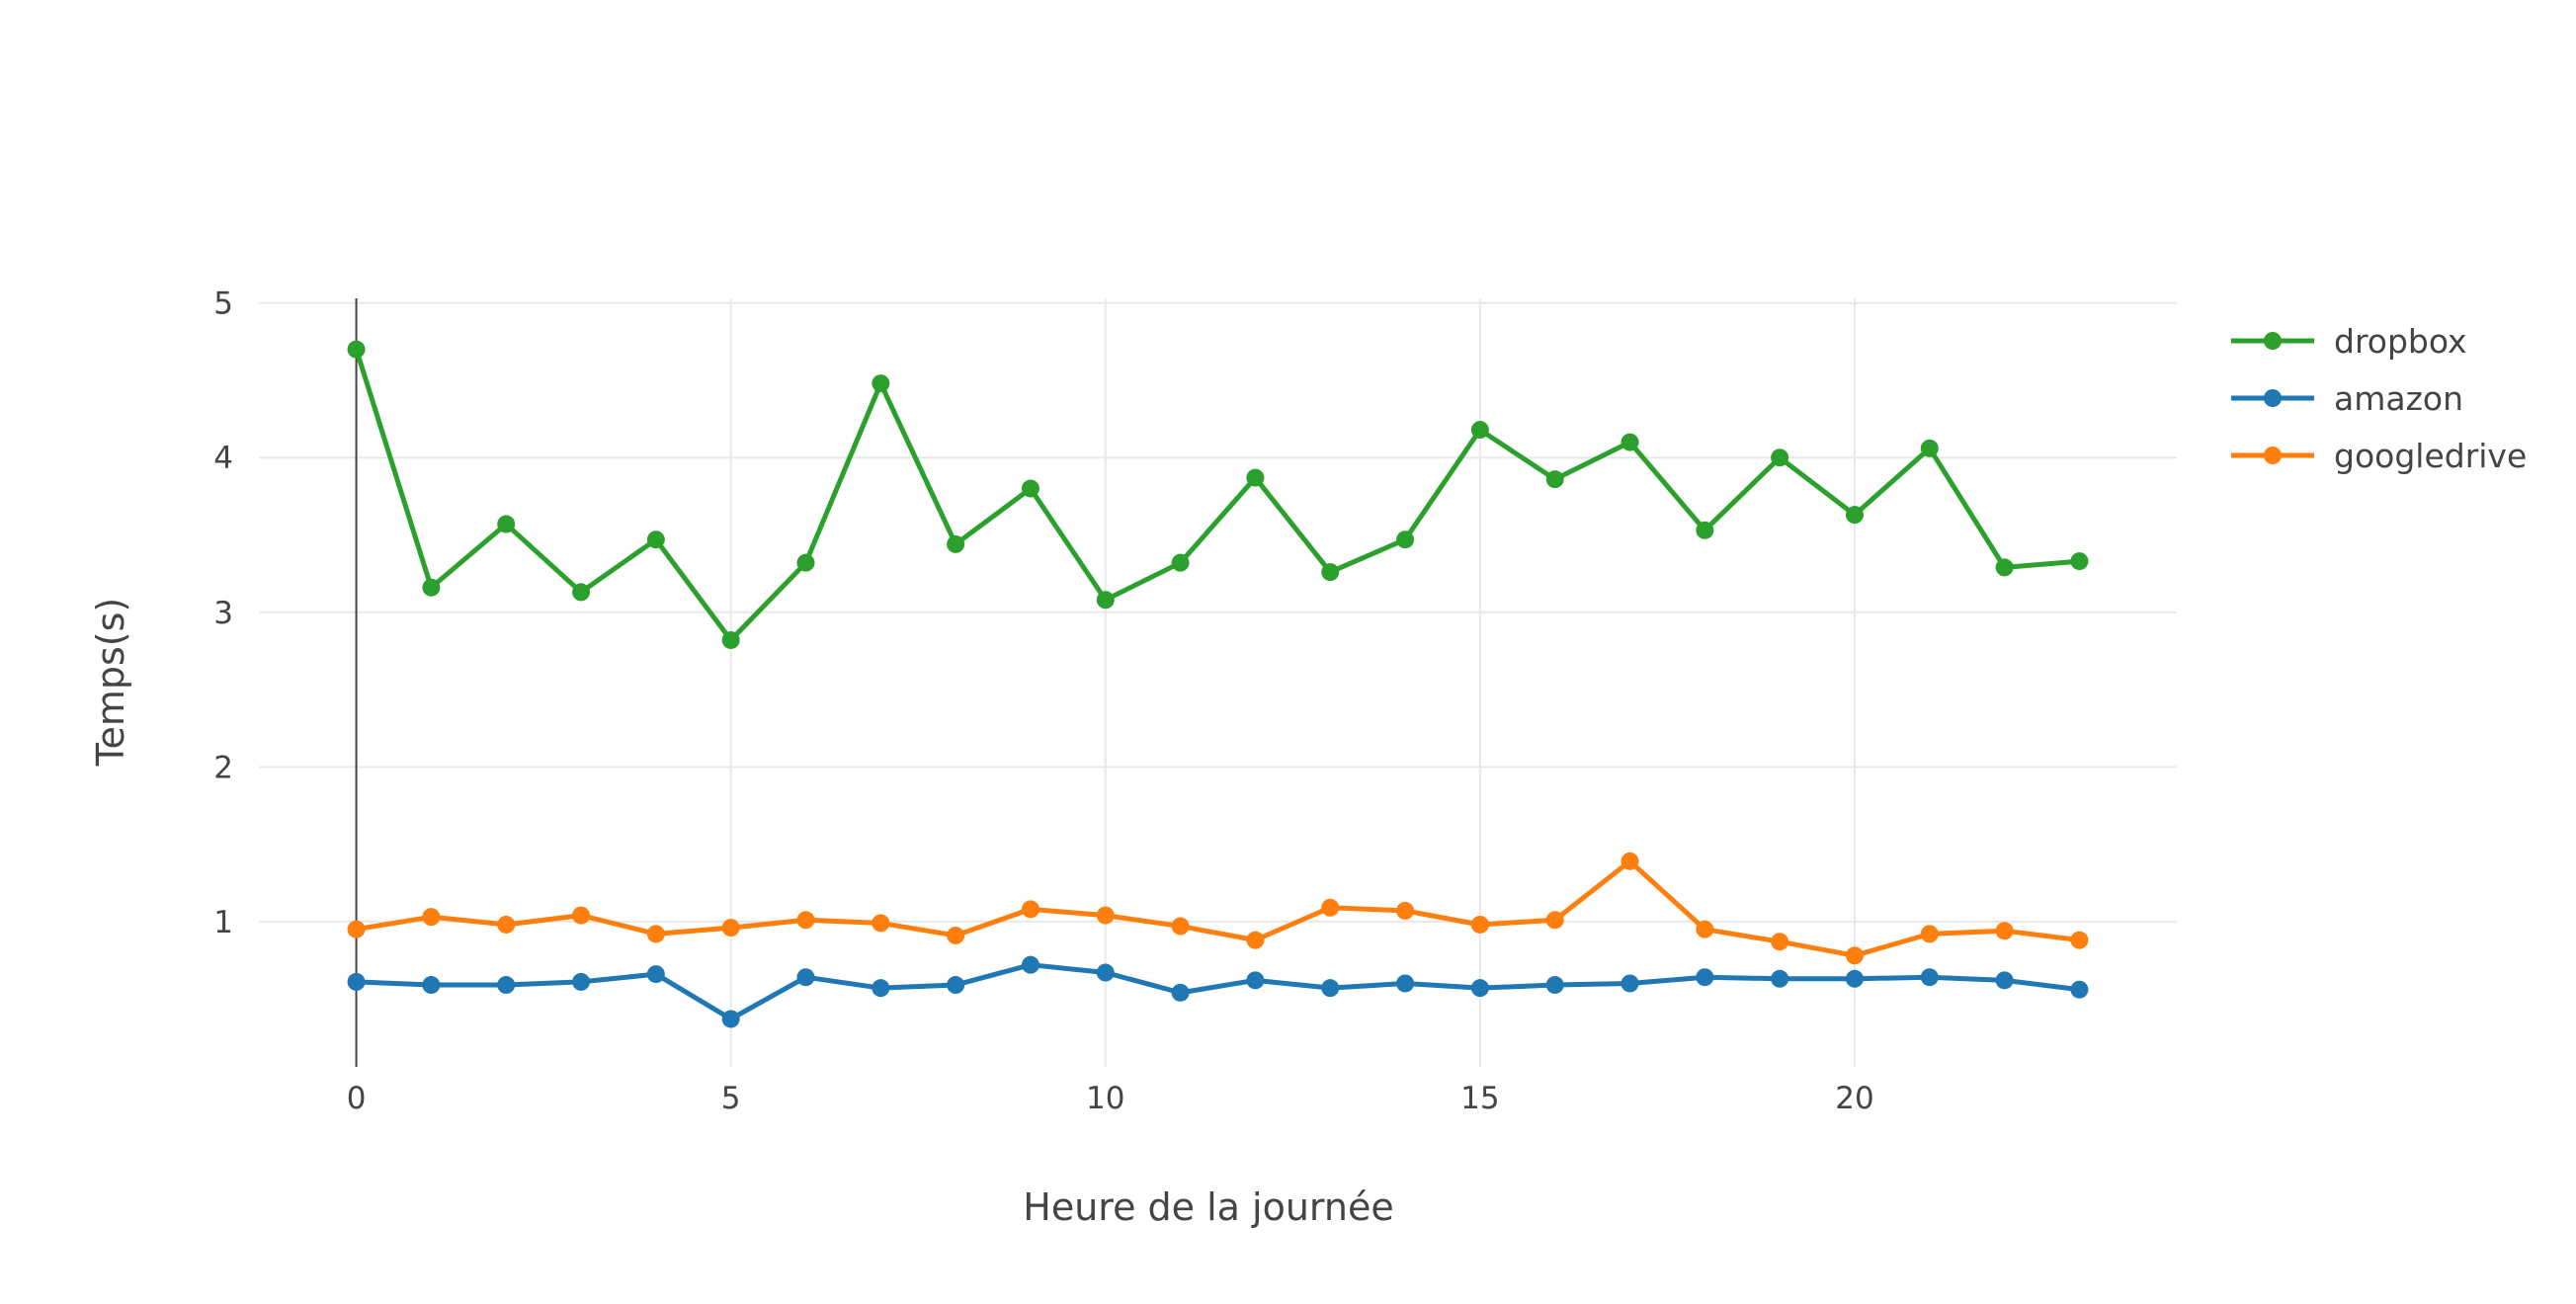  I want to click on x-tick-label: 5, so click(731, 1098).